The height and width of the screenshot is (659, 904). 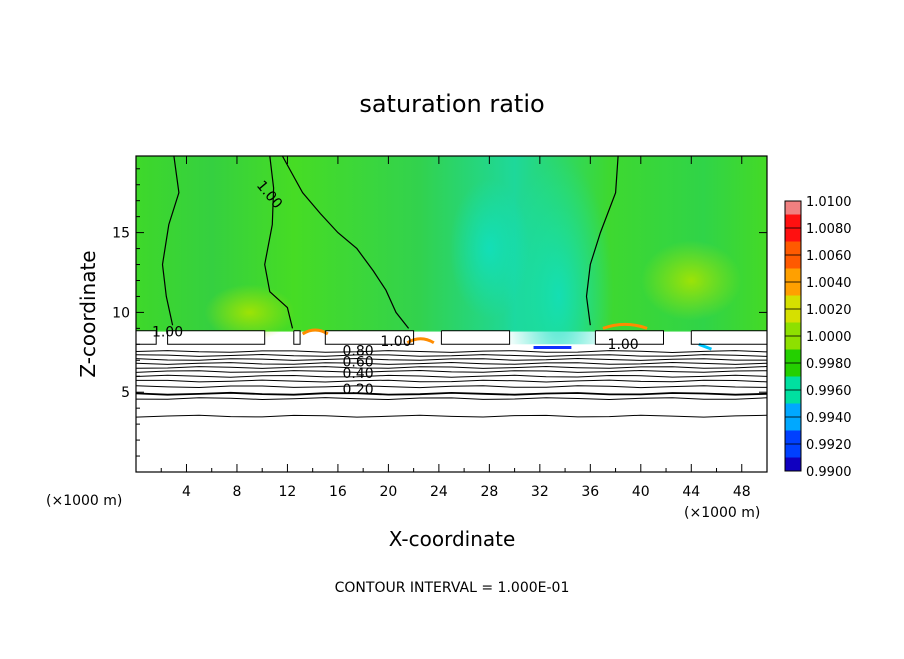 I want to click on x-tick-label: 20, so click(x=388, y=492).